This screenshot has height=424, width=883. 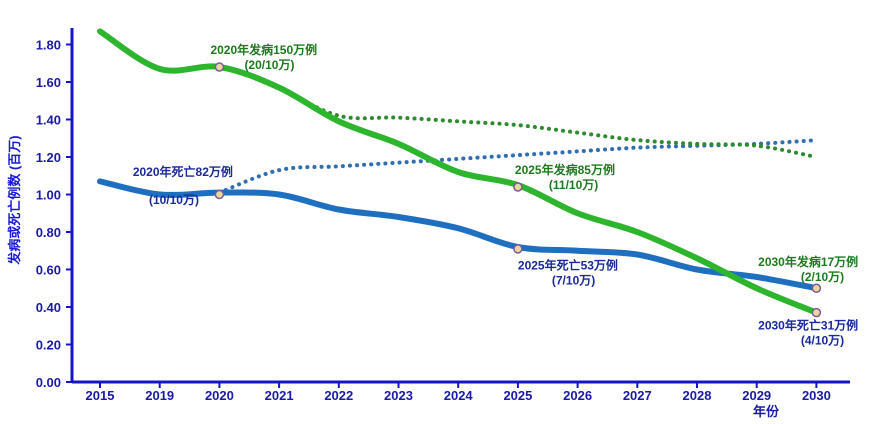 What do you see at coordinates (48, 307) in the screenshot?
I see `y-tick-label: 0.40` at bounding box center [48, 307].